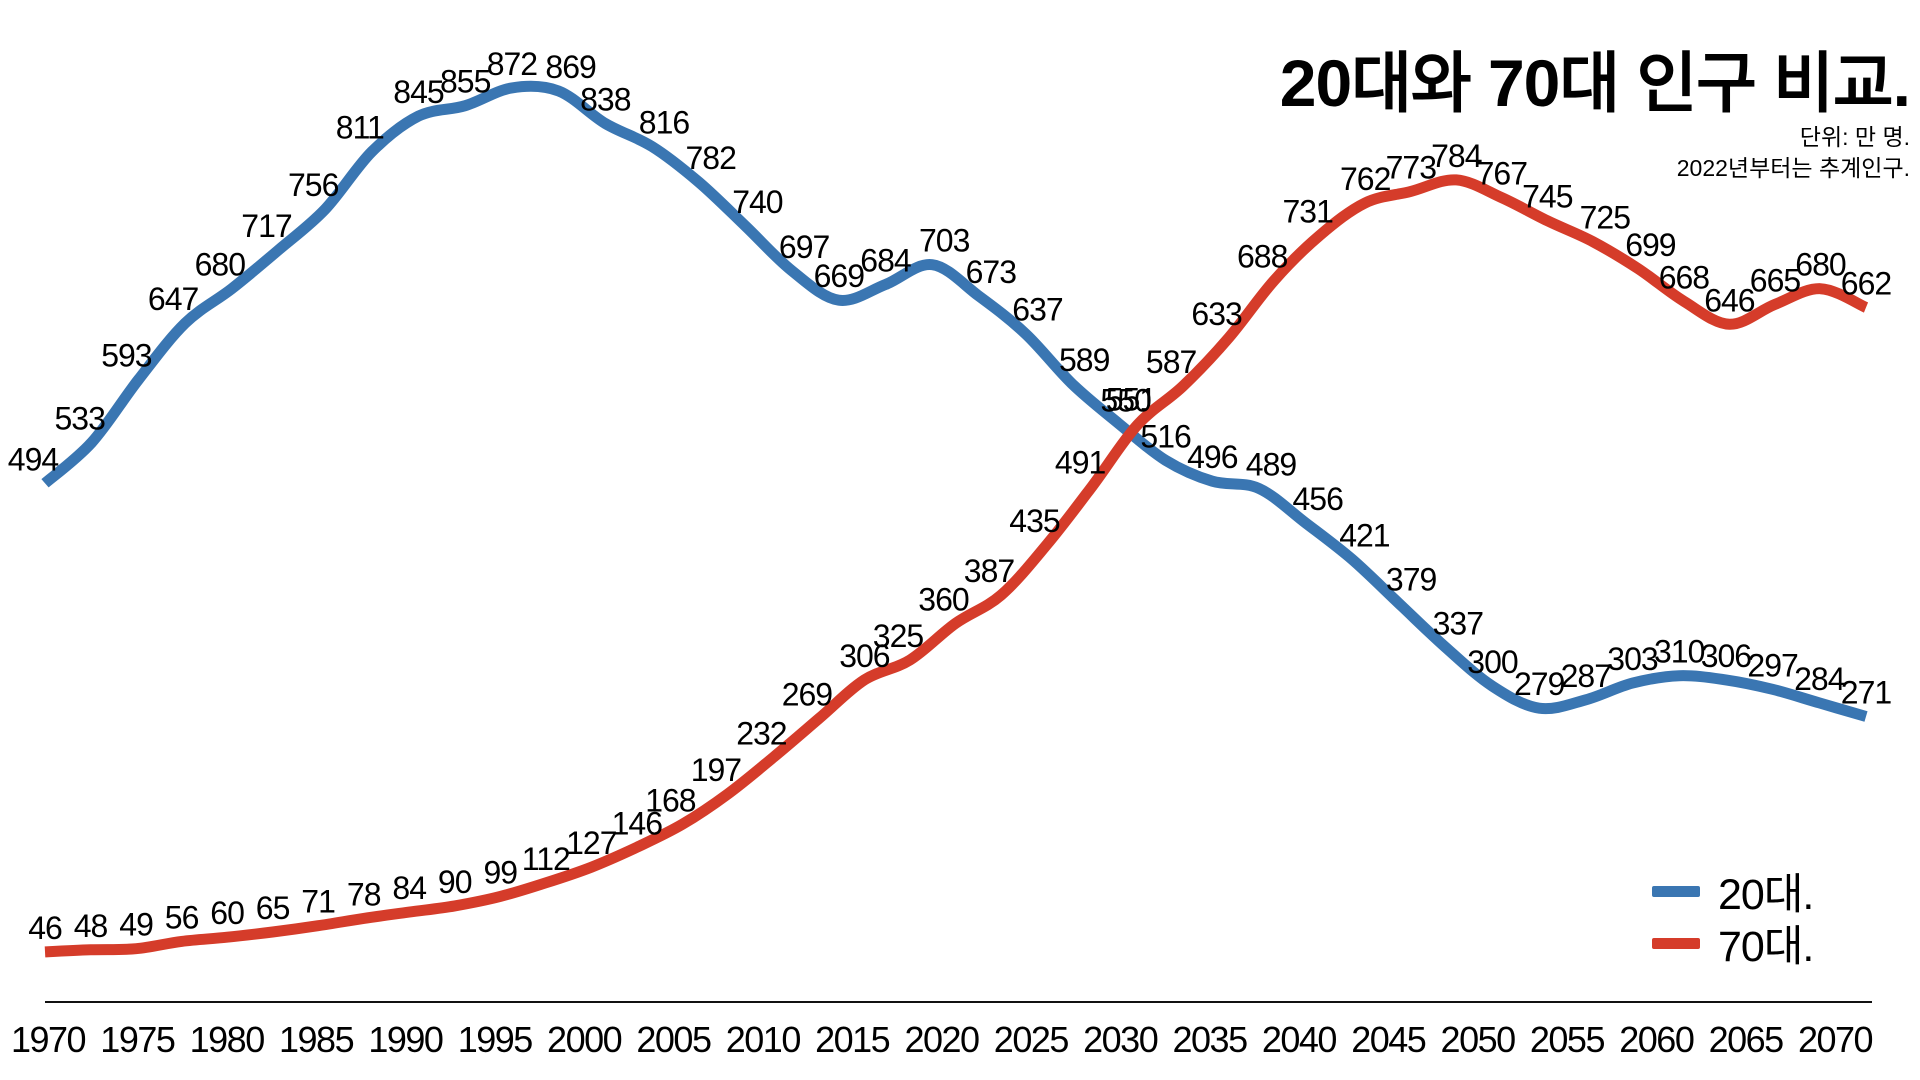 This screenshot has height=1080, width=1920. What do you see at coordinates (584, 1039) in the screenshot?
I see `x-axis-tick-label: 2000` at bounding box center [584, 1039].